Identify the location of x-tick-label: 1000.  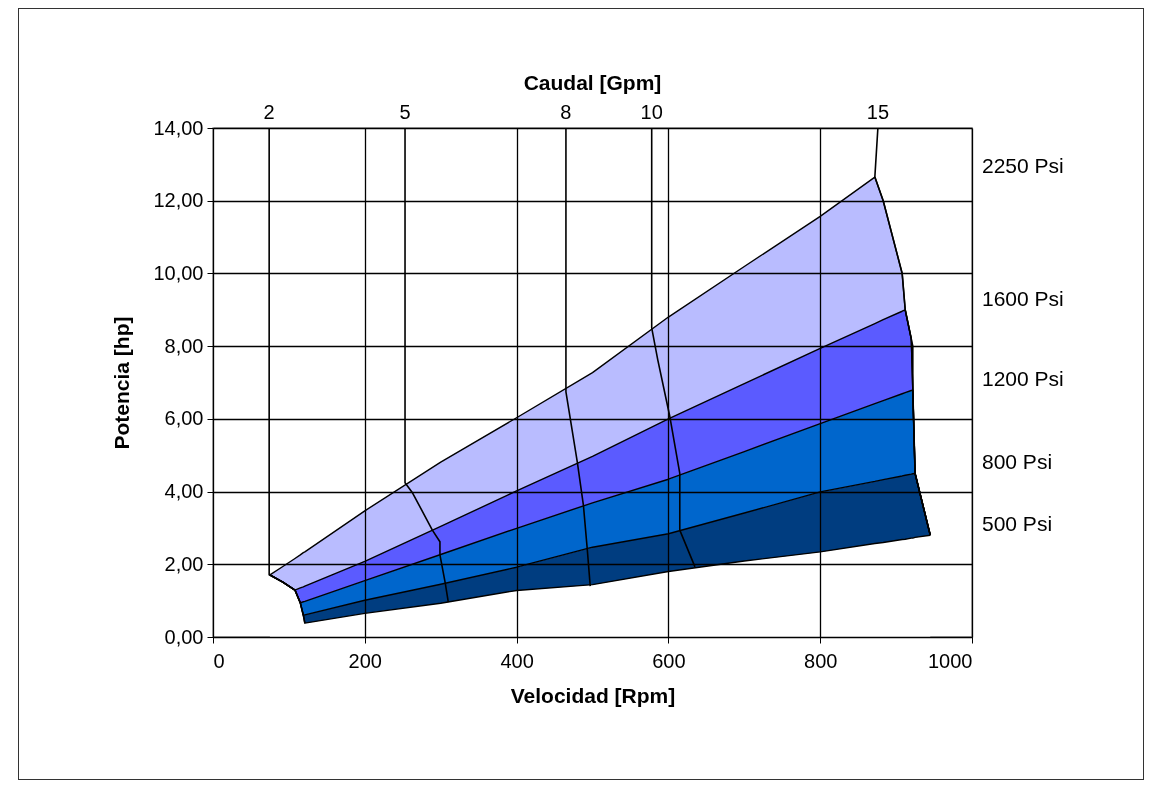
(950, 660).